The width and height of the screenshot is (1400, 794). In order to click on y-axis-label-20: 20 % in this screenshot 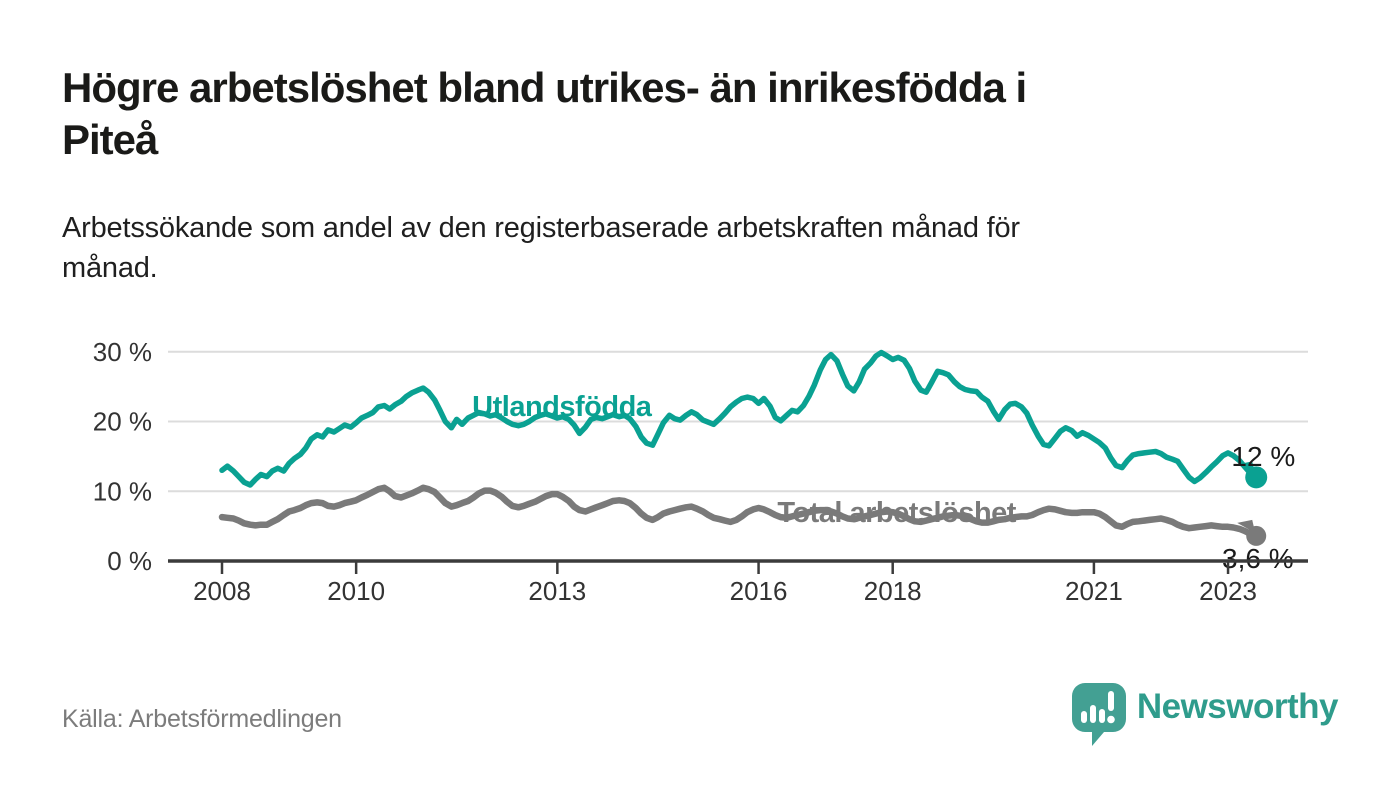, I will do `click(122, 422)`.